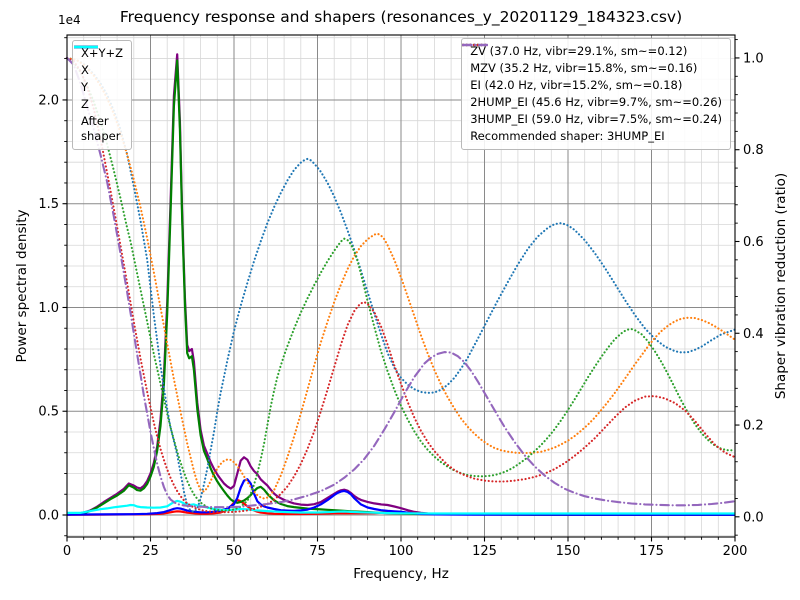  Describe the element at coordinates (584, 67) in the screenshot. I see `legend-label: MZV (35.2 Hz, vibr=15.8%, sm~=0.16)` at that location.